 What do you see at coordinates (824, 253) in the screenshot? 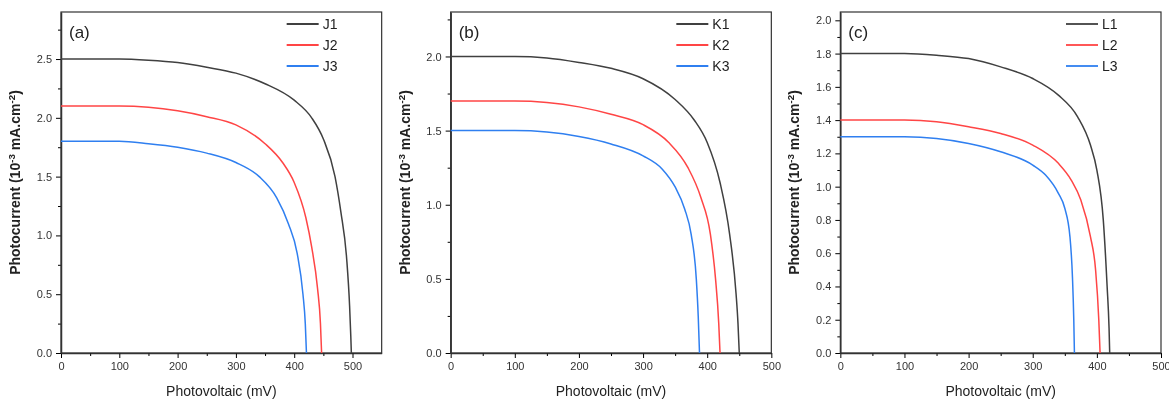
I see `y-tick-label: 0.6` at bounding box center [824, 253].